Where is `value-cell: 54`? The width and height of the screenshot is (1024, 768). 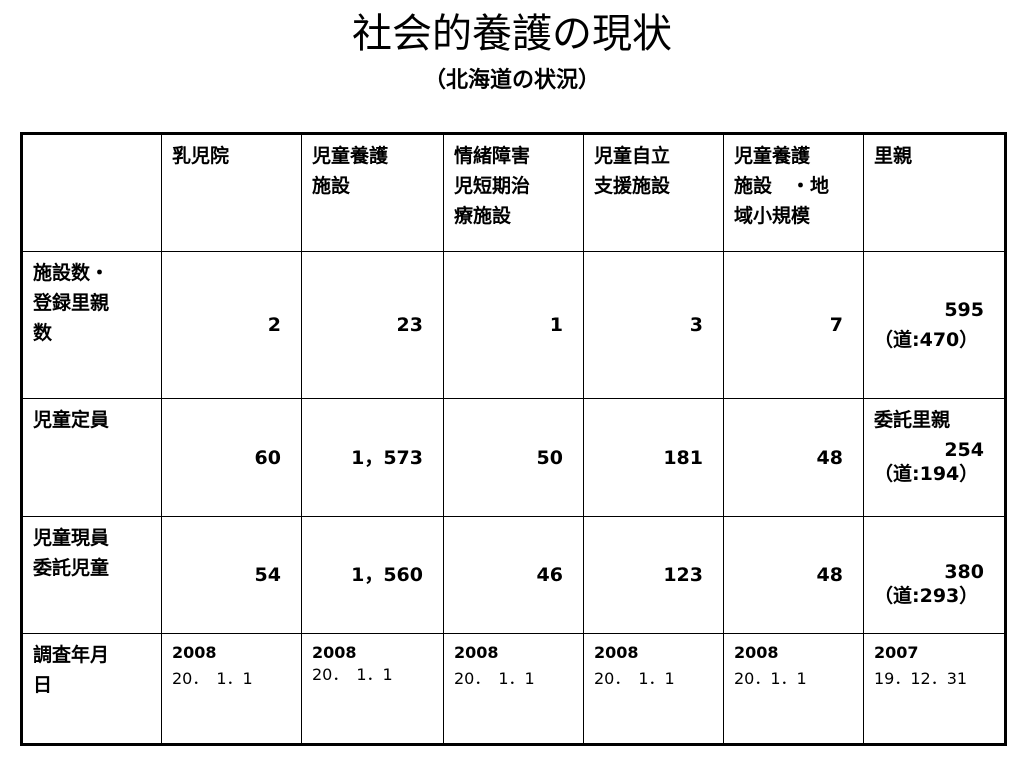
value-cell: 54 is located at coordinates (231, 575).